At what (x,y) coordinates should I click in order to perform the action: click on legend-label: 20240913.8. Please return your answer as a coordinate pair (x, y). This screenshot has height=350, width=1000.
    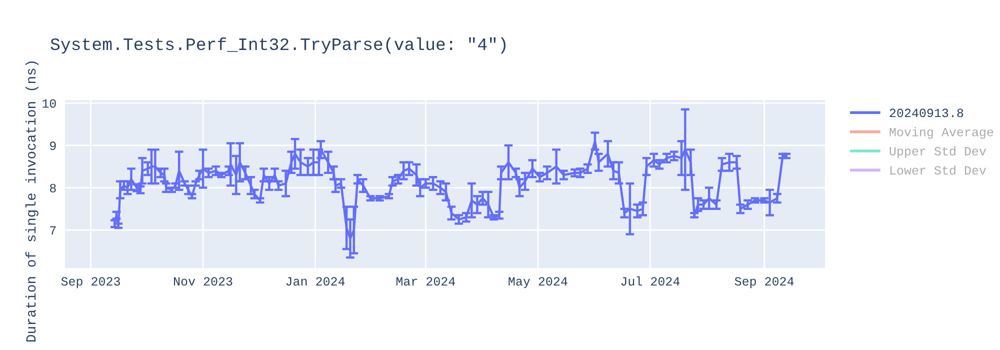
    Looking at the image, I should click on (927, 113).